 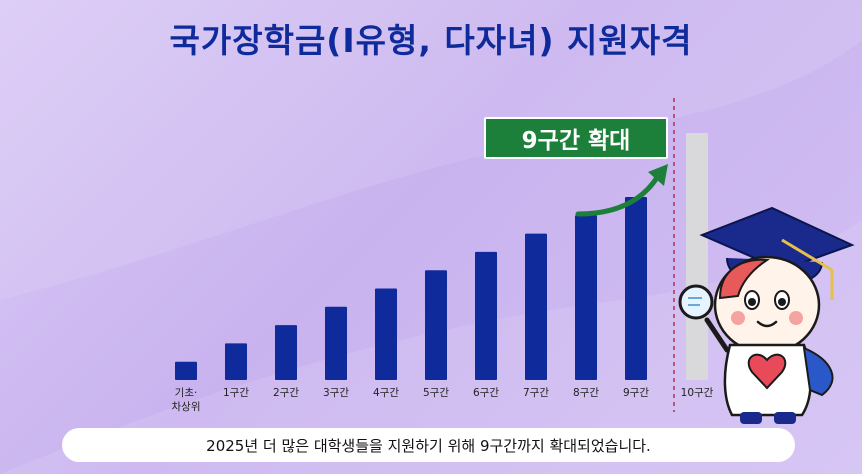 What do you see at coordinates (576, 138) in the screenshot?
I see `expansion-badge: 9구간 확대` at bounding box center [576, 138].